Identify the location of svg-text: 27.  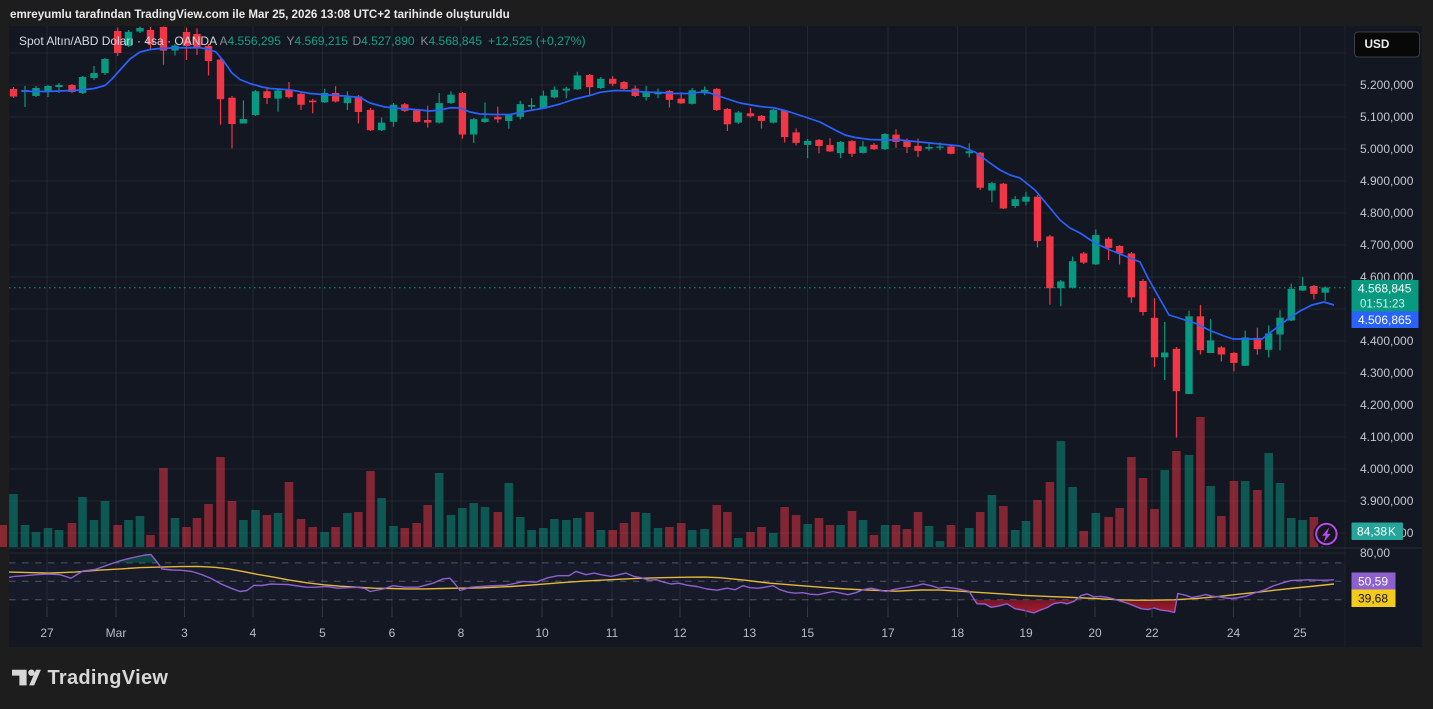
(47, 633).